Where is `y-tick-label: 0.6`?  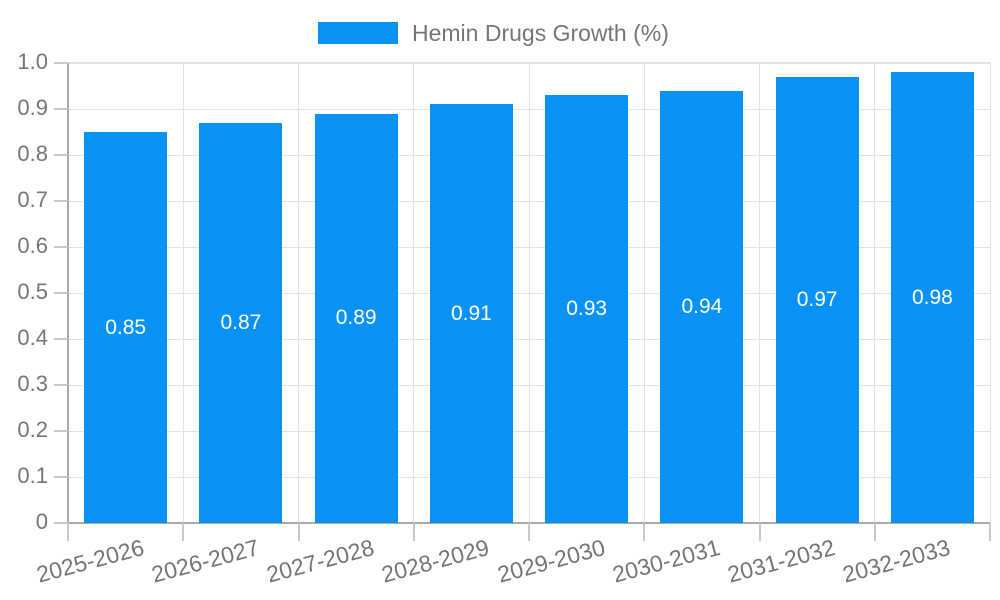
y-tick-label: 0.6 is located at coordinates (32, 245).